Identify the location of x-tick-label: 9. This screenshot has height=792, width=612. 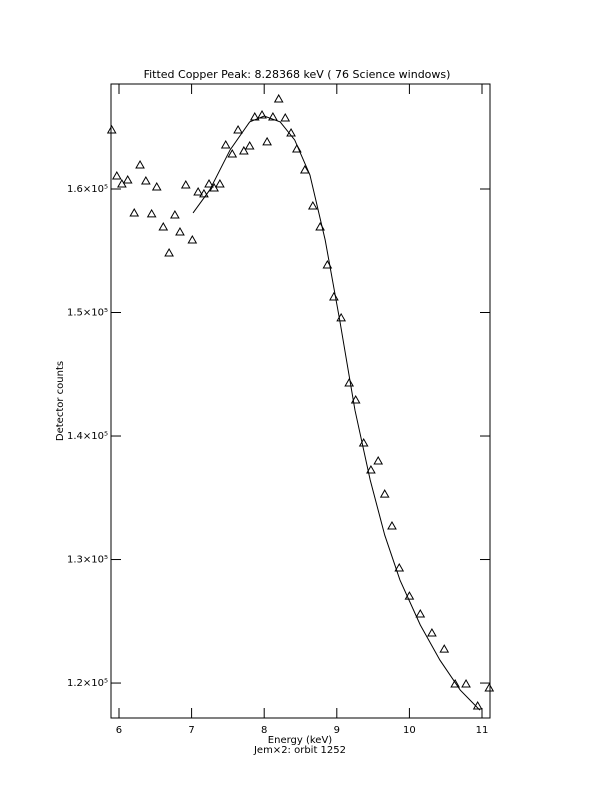
(337, 730).